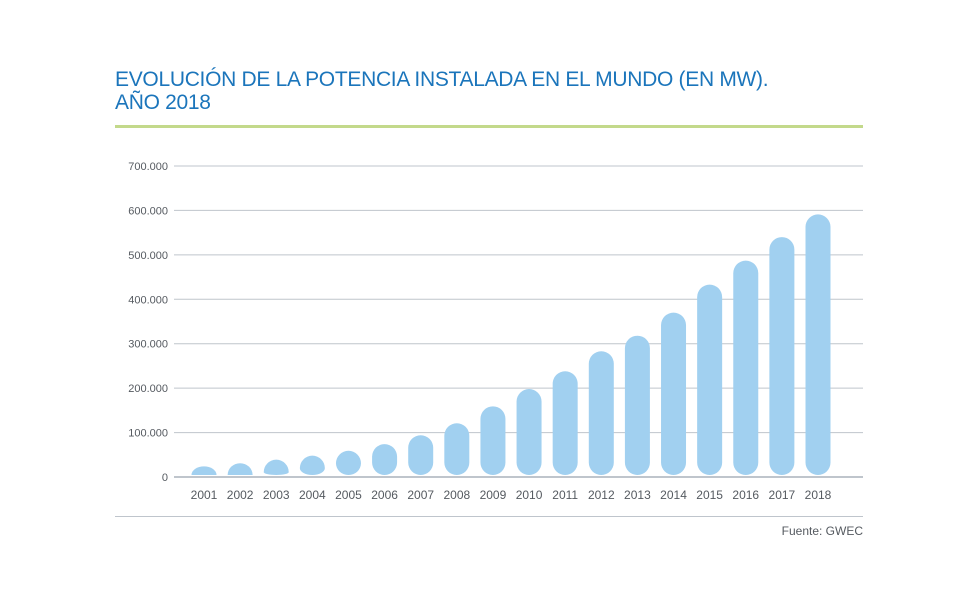 The width and height of the screenshot is (980, 592). I want to click on x-tick-label: 2005, so click(348, 495).